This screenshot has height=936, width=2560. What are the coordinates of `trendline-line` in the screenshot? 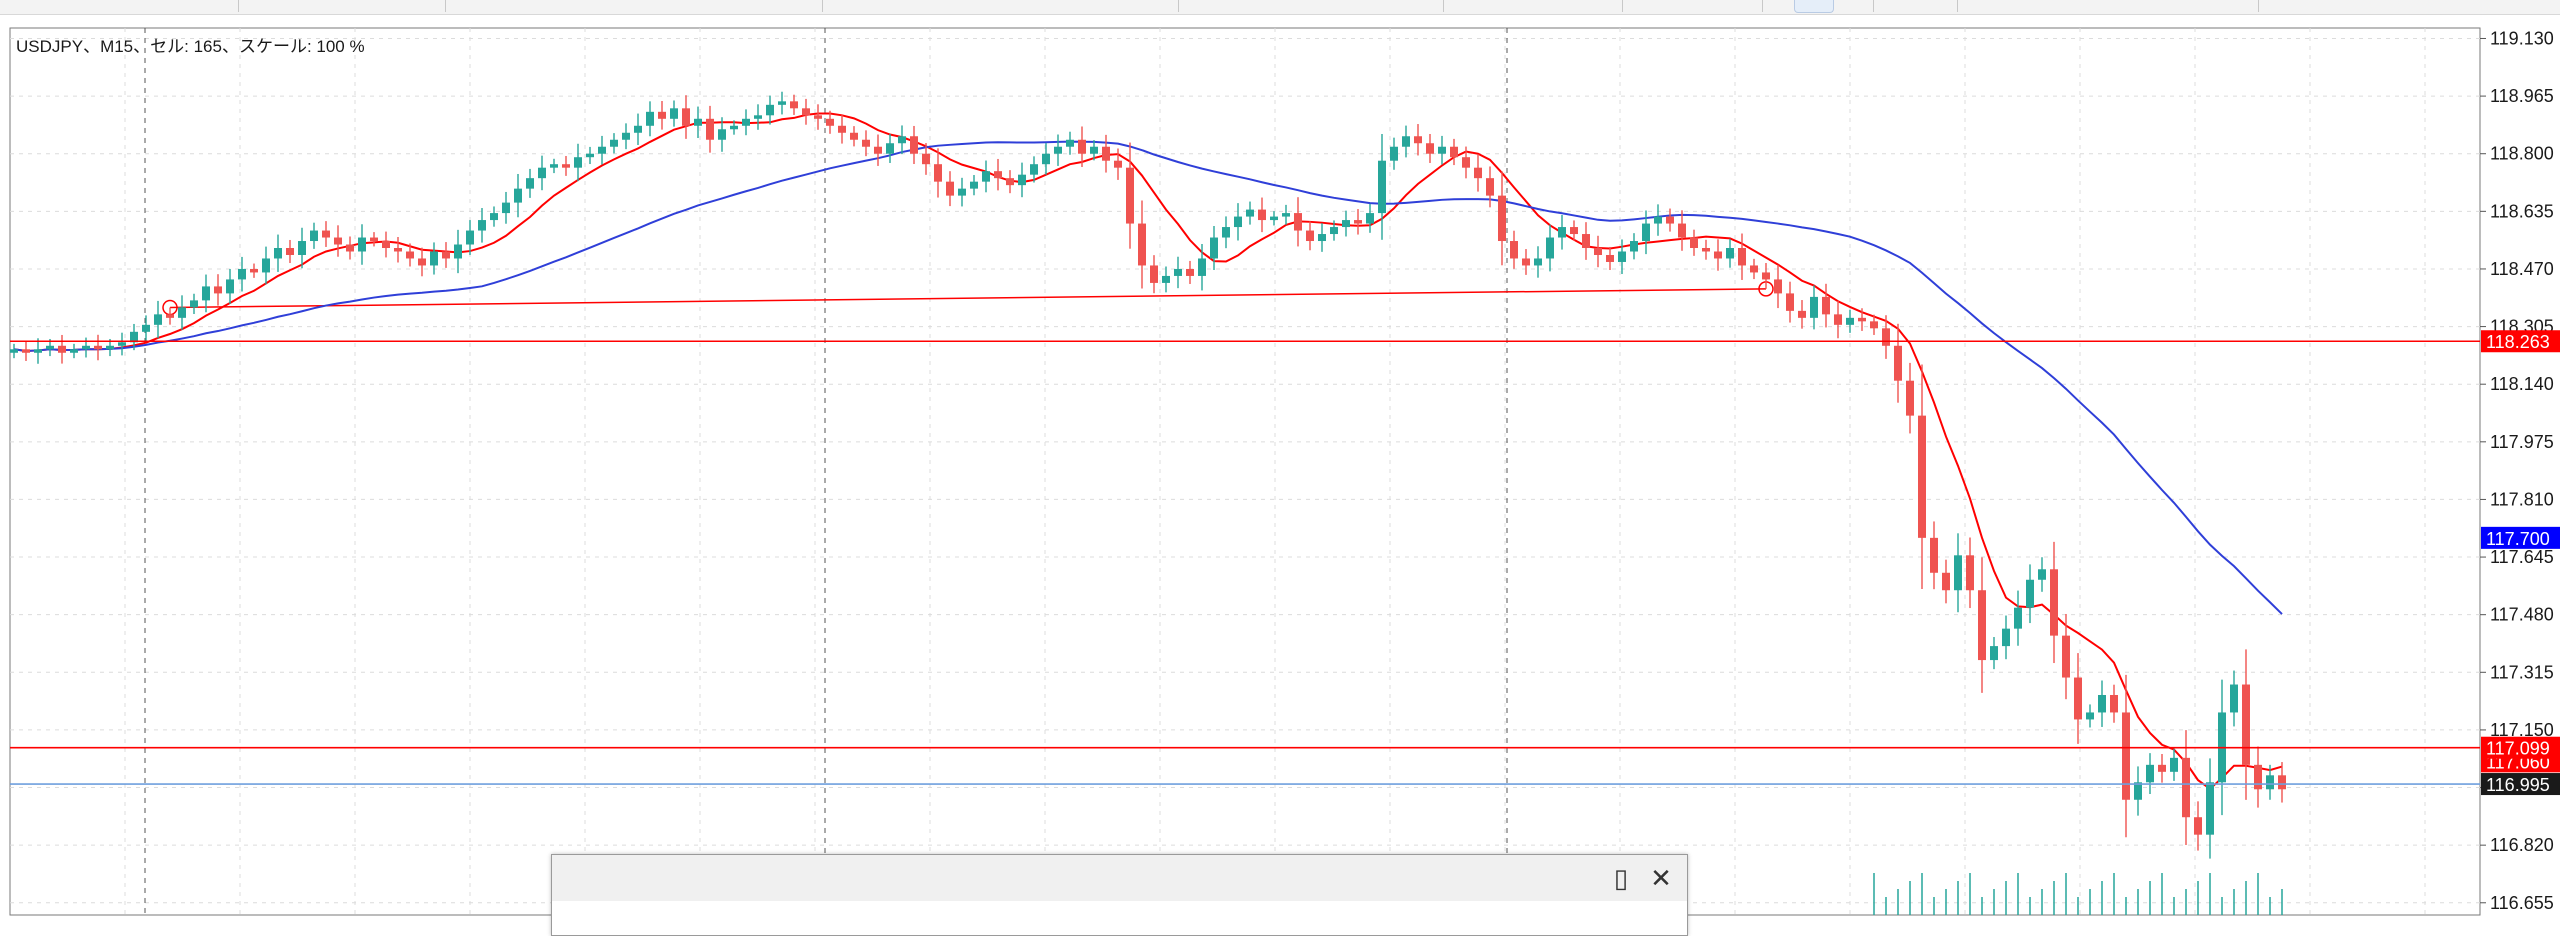 It's located at (968, 298).